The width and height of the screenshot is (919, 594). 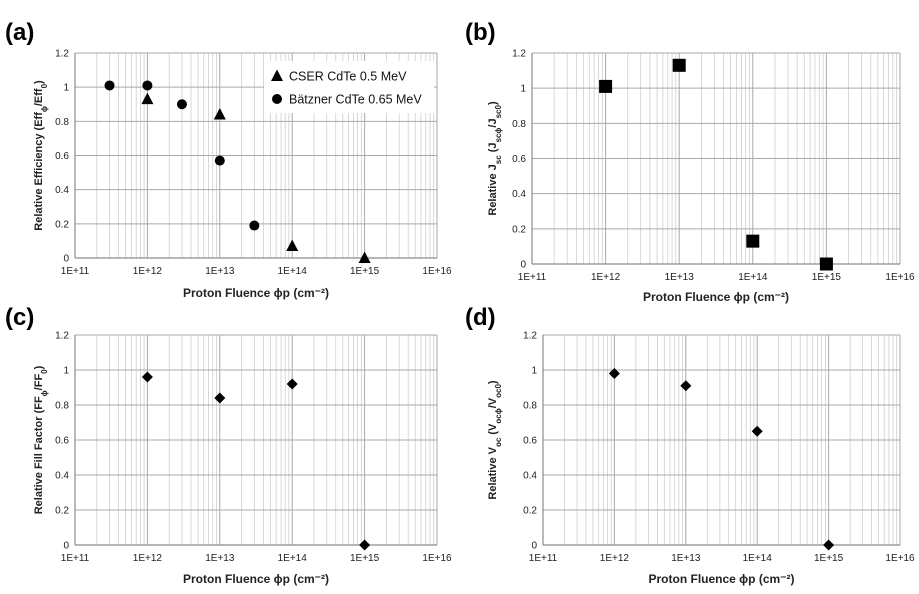 I want to click on legend: CSER CdTe 0.5 MeV Bätzner CdTe 0.65 MeV, so click(x=349, y=87).